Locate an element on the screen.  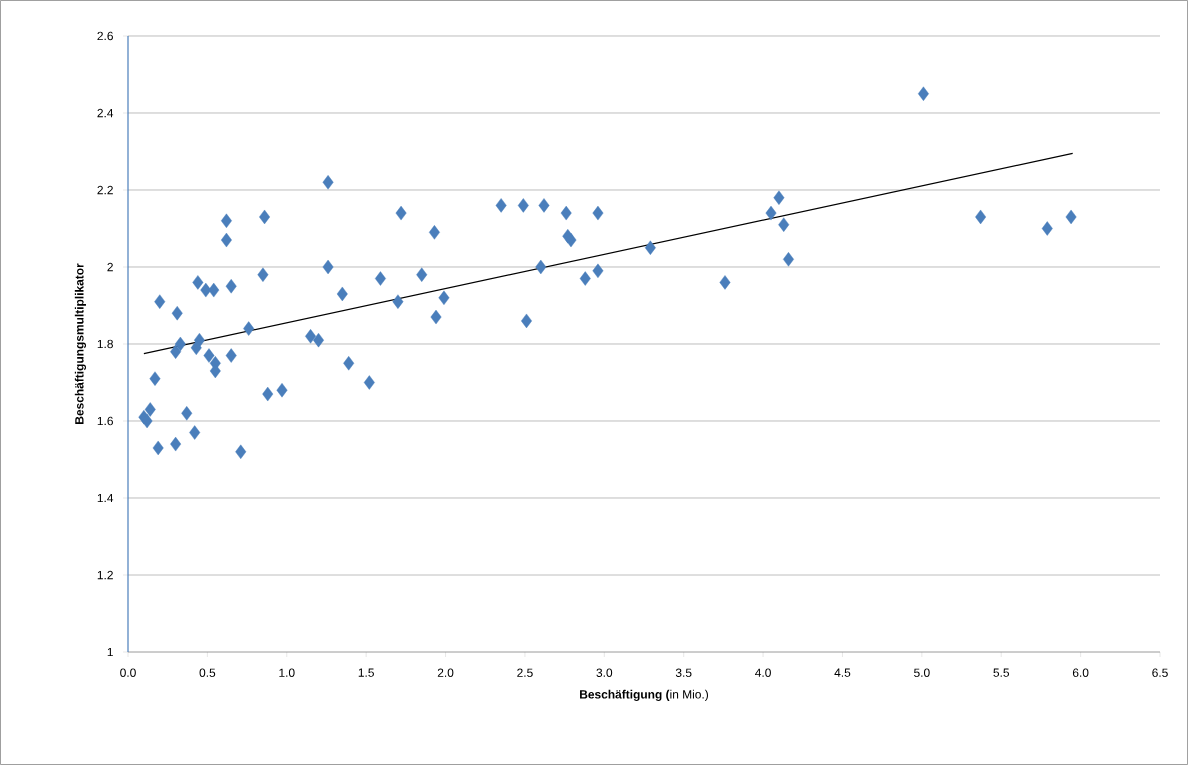
x-tick-label: 0.0 is located at coordinates (128, 672).